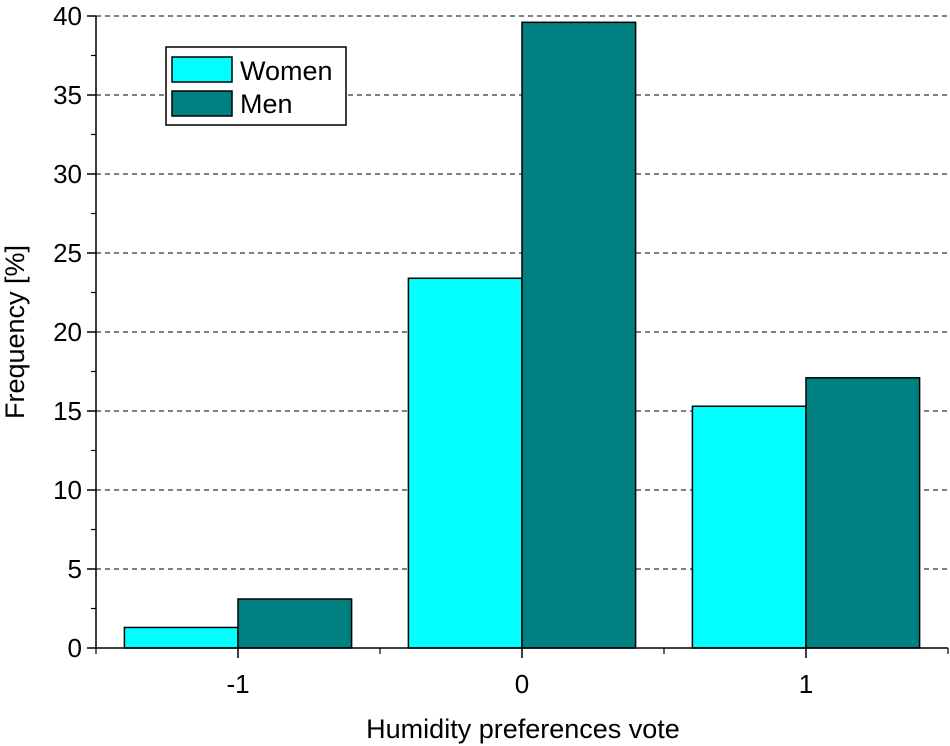 The width and height of the screenshot is (950, 746). Describe the element at coordinates (295, 623) in the screenshot. I see `bar-men--1` at that location.